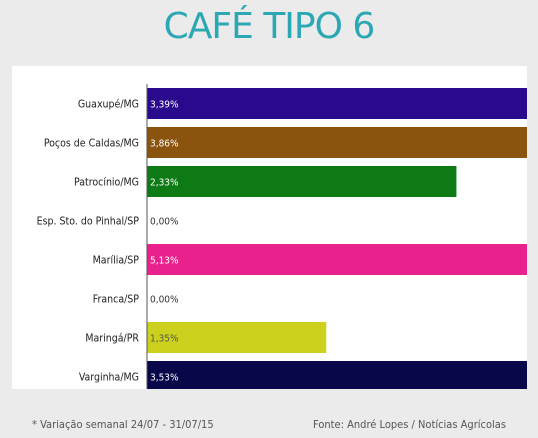 Image resolution: width=538 pixels, height=438 pixels. What do you see at coordinates (164, 144) in the screenshot?
I see `value-label-pocos-de-caldas-mg: 3,86%` at bounding box center [164, 144].